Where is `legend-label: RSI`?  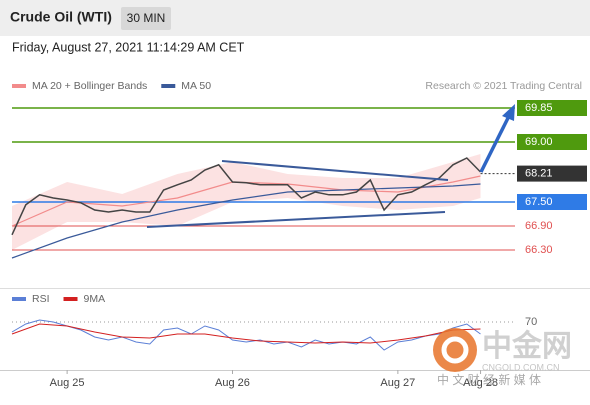
legend-label: RSI is located at coordinates (41, 299).